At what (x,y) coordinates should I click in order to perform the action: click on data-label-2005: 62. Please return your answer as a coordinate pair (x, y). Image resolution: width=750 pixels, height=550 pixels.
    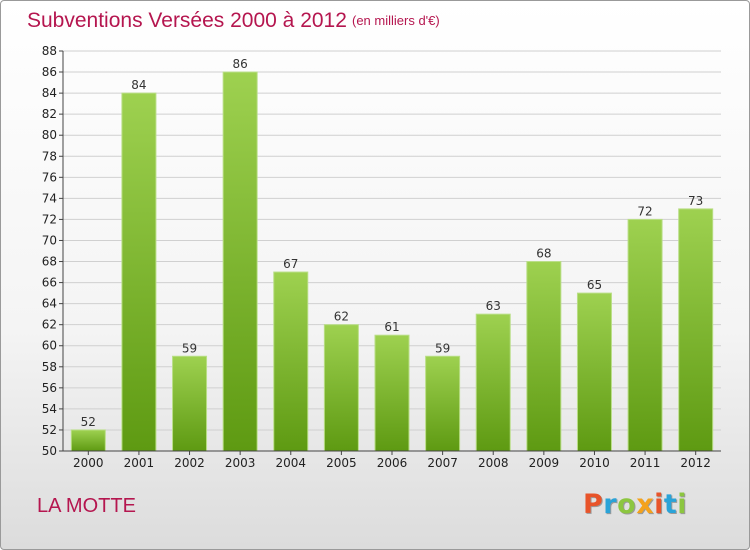
    Looking at the image, I should click on (341, 317).